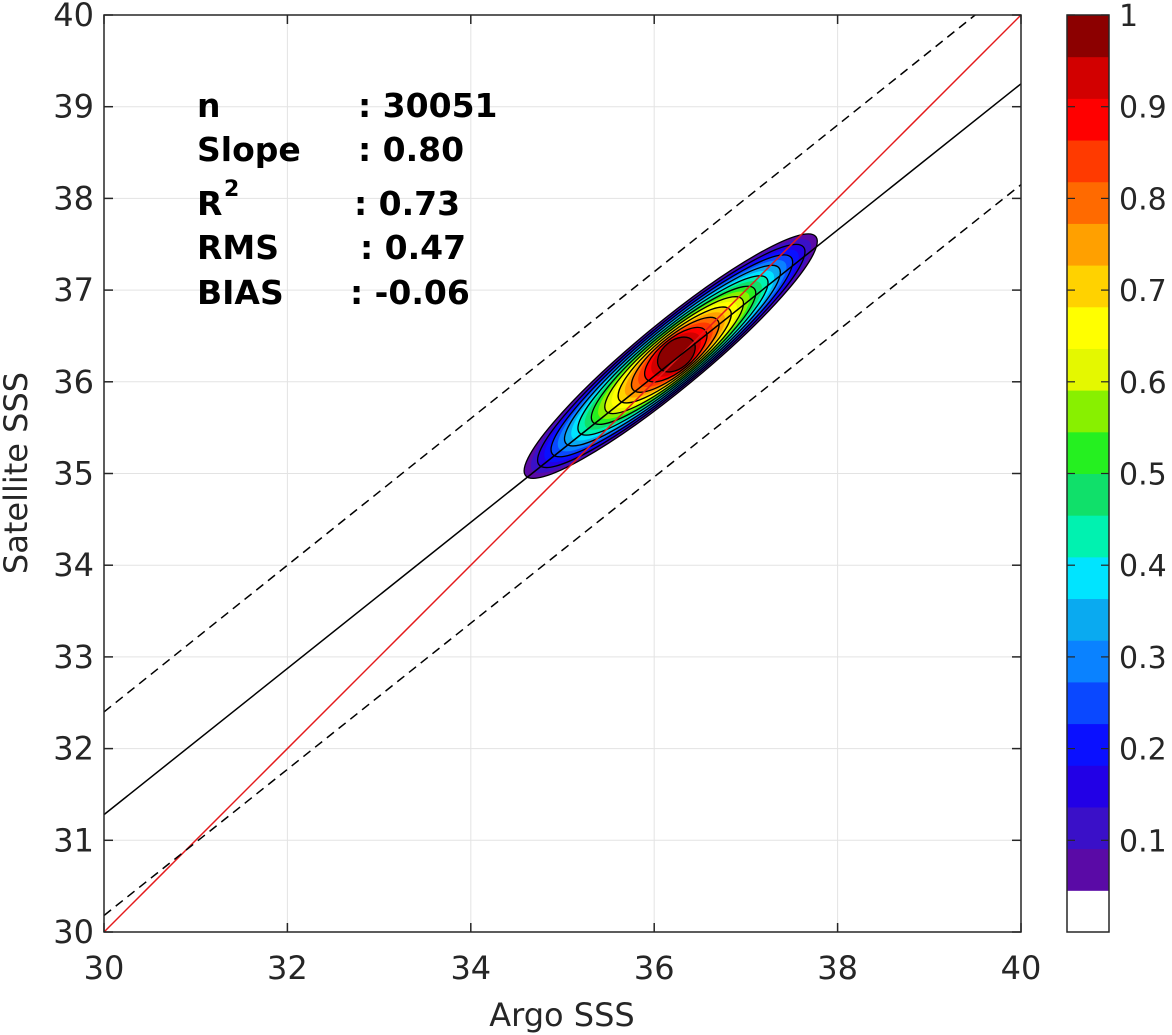 This screenshot has height=1035, width=1172. What do you see at coordinates (1143, 566) in the screenshot?
I see `colorbar-tick-label: 0.4` at bounding box center [1143, 566].